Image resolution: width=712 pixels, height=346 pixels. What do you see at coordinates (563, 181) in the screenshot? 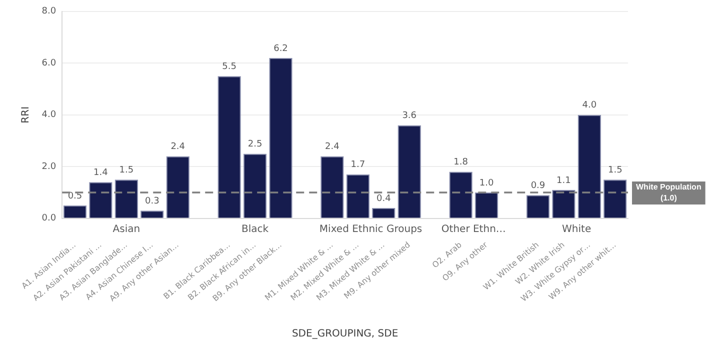
I see `data-label: 1.1` at bounding box center [563, 181].